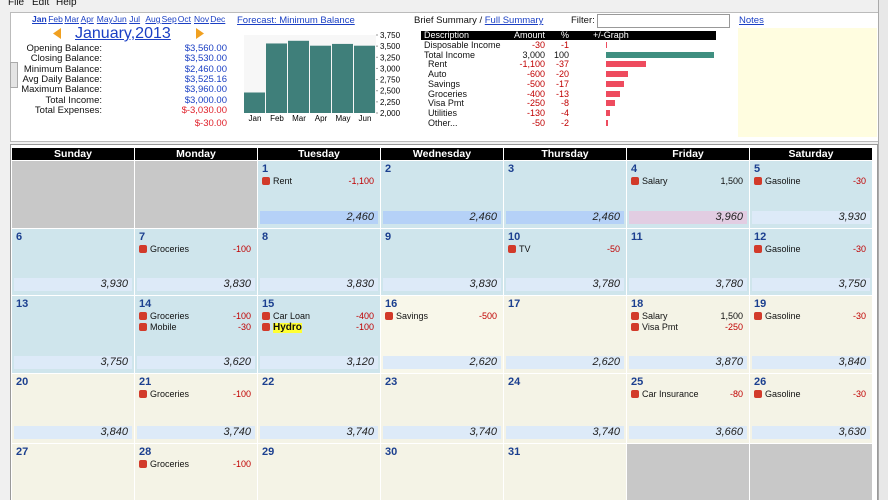  What do you see at coordinates (72, 19) in the screenshot?
I see `month-link: Mar` at bounding box center [72, 19].